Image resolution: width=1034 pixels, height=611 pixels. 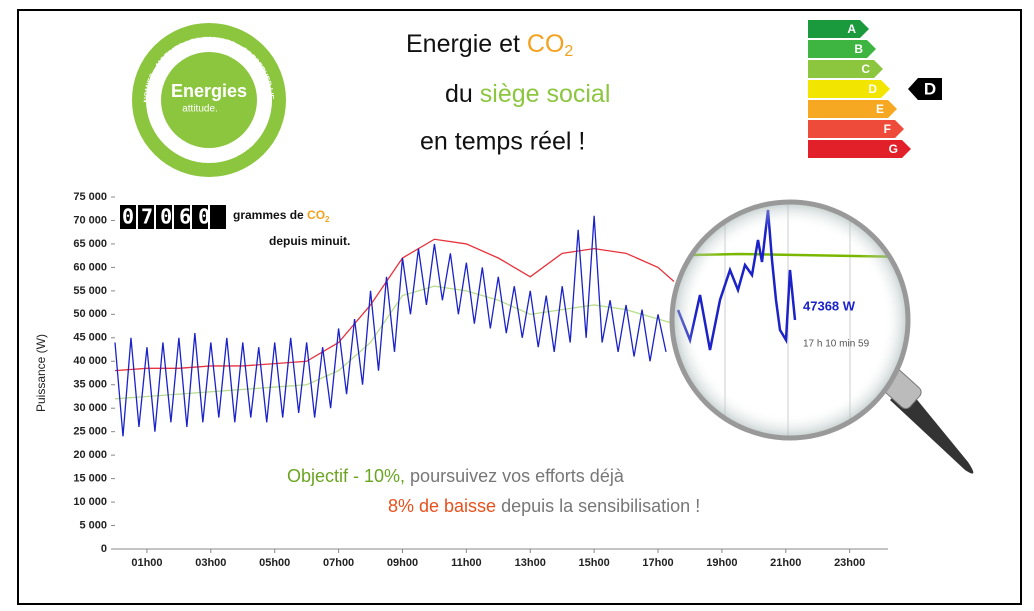 I want to click on title-co: CO, so click(x=546, y=44).